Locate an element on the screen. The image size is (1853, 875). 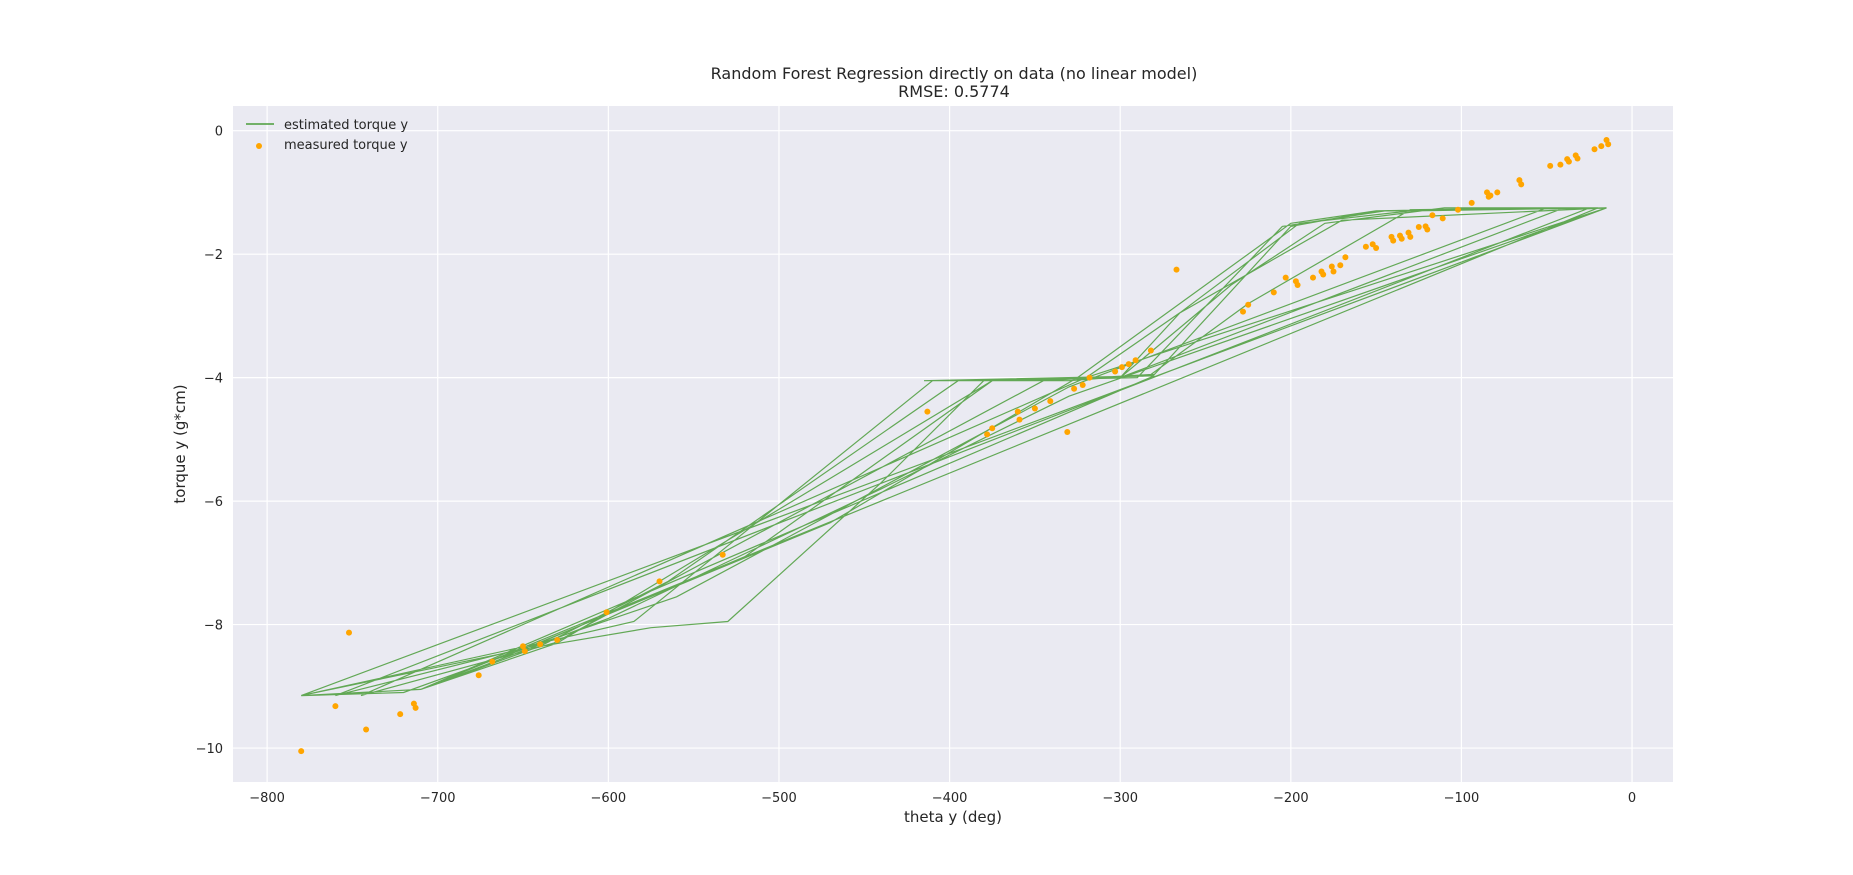
y-tick-label: −2 is located at coordinates (213, 255).